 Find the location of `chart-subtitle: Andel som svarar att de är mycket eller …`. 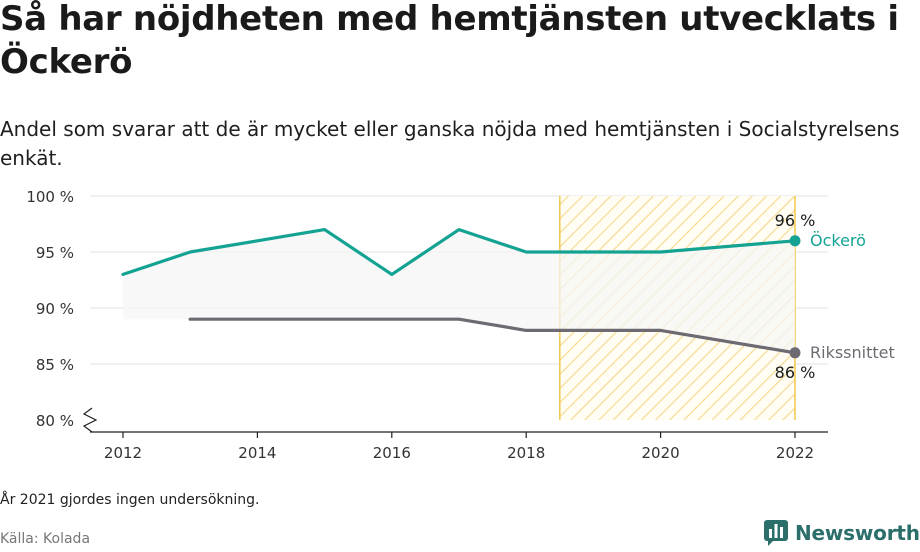

chart-subtitle: Andel som svarar att de är mycket eller … is located at coordinates (450, 143).